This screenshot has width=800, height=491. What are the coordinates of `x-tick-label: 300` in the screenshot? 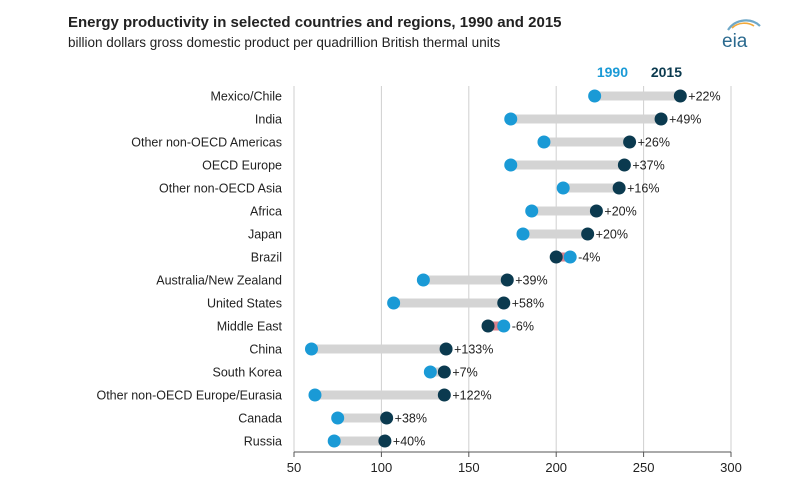 It's located at (731, 467).